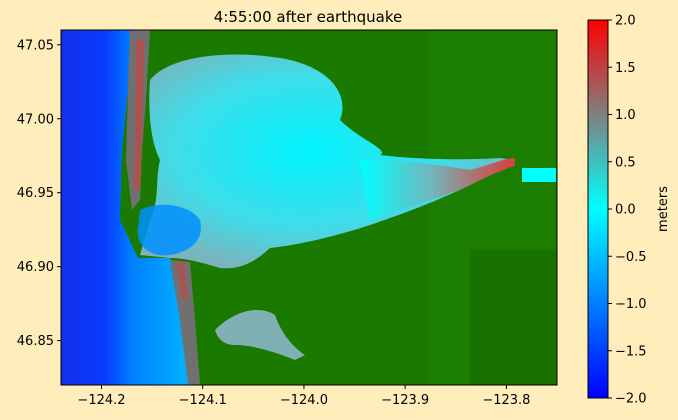  Describe the element at coordinates (437, 189) in the screenshot. I see `river-channel` at that location.